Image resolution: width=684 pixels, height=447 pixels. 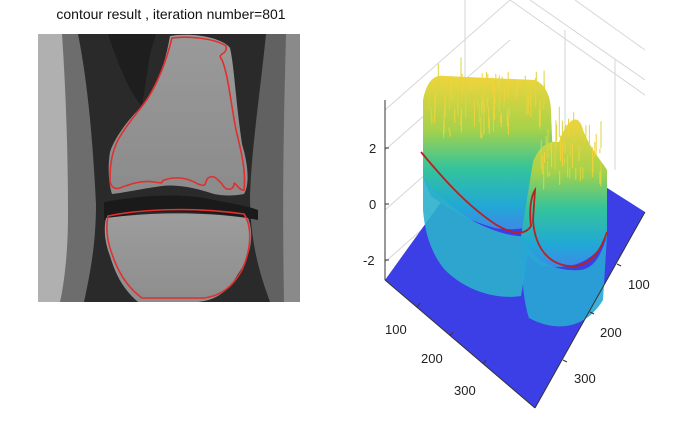 What do you see at coordinates (53, 168) in the screenshot?
I see `skin-left` at bounding box center [53, 168].